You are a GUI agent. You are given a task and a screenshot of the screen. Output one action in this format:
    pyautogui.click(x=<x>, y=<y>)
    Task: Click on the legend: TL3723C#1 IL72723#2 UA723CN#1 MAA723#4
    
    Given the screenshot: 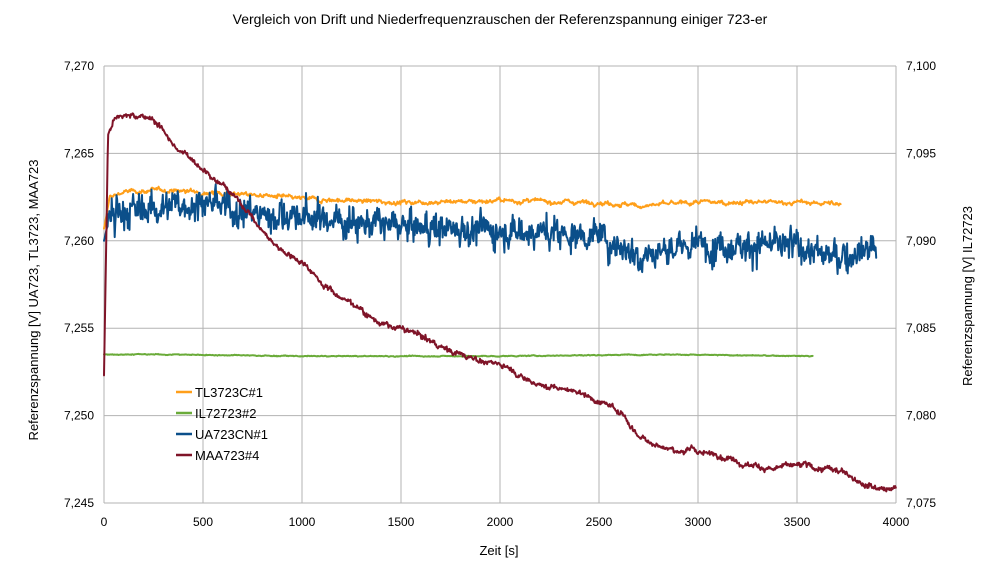 What is the action you would take?
    pyautogui.click(x=222, y=424)
    